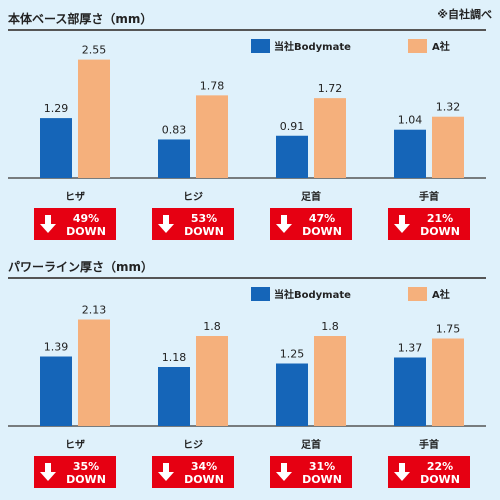 The image size is (500, 500). What do you see at coordinates (86, 218) in the screenshot?
I see `badge-percent: 49%` at bounding box center [86, 218].